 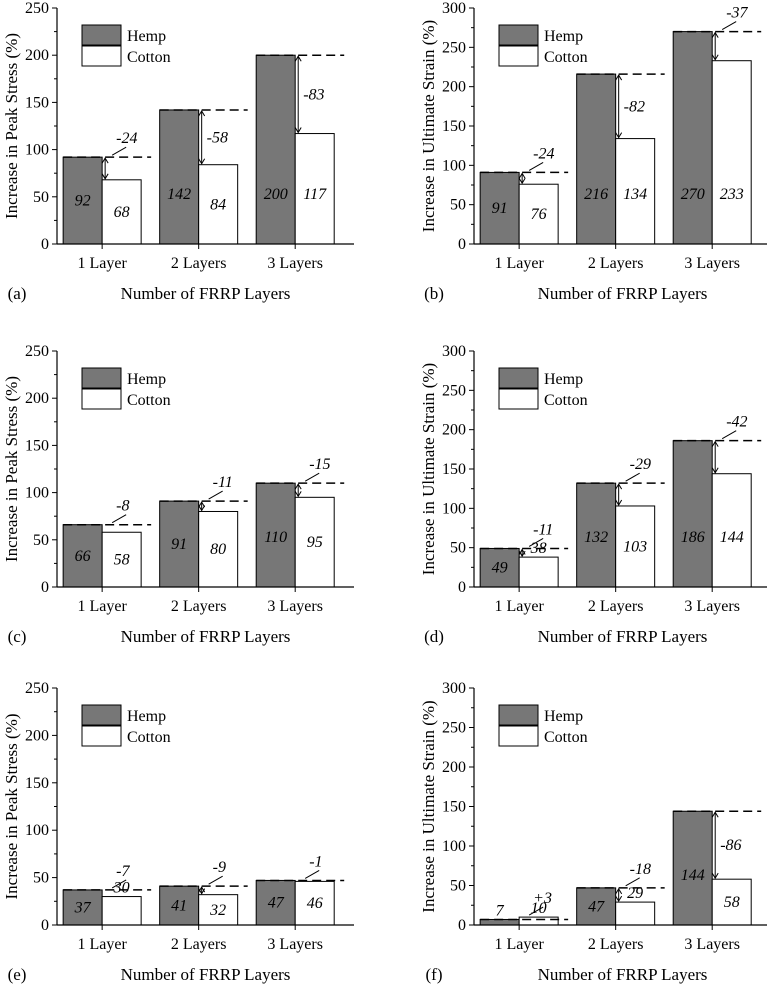 What do you see at coordinates (519, 606) in the screenshot?
I see `x-tick-label: 1 Layer` at bounding box center [519, 606].